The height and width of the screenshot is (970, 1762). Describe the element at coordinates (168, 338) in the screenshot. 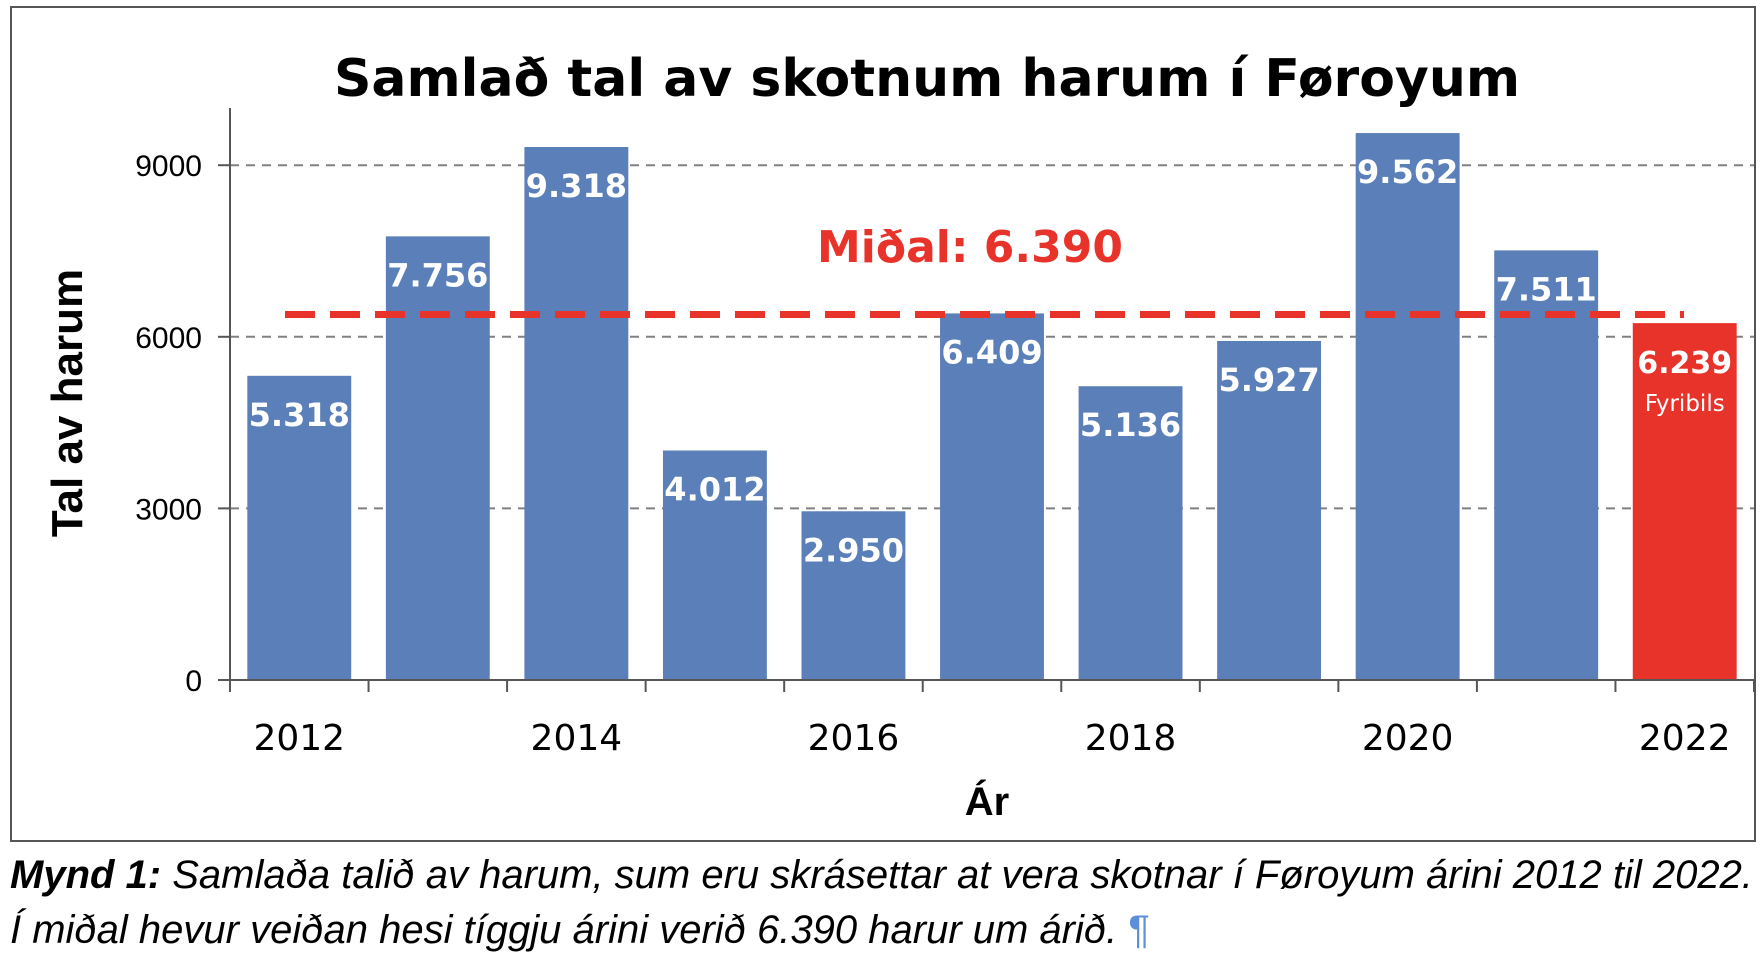

I see `y-tick-label: 6000` at that location.